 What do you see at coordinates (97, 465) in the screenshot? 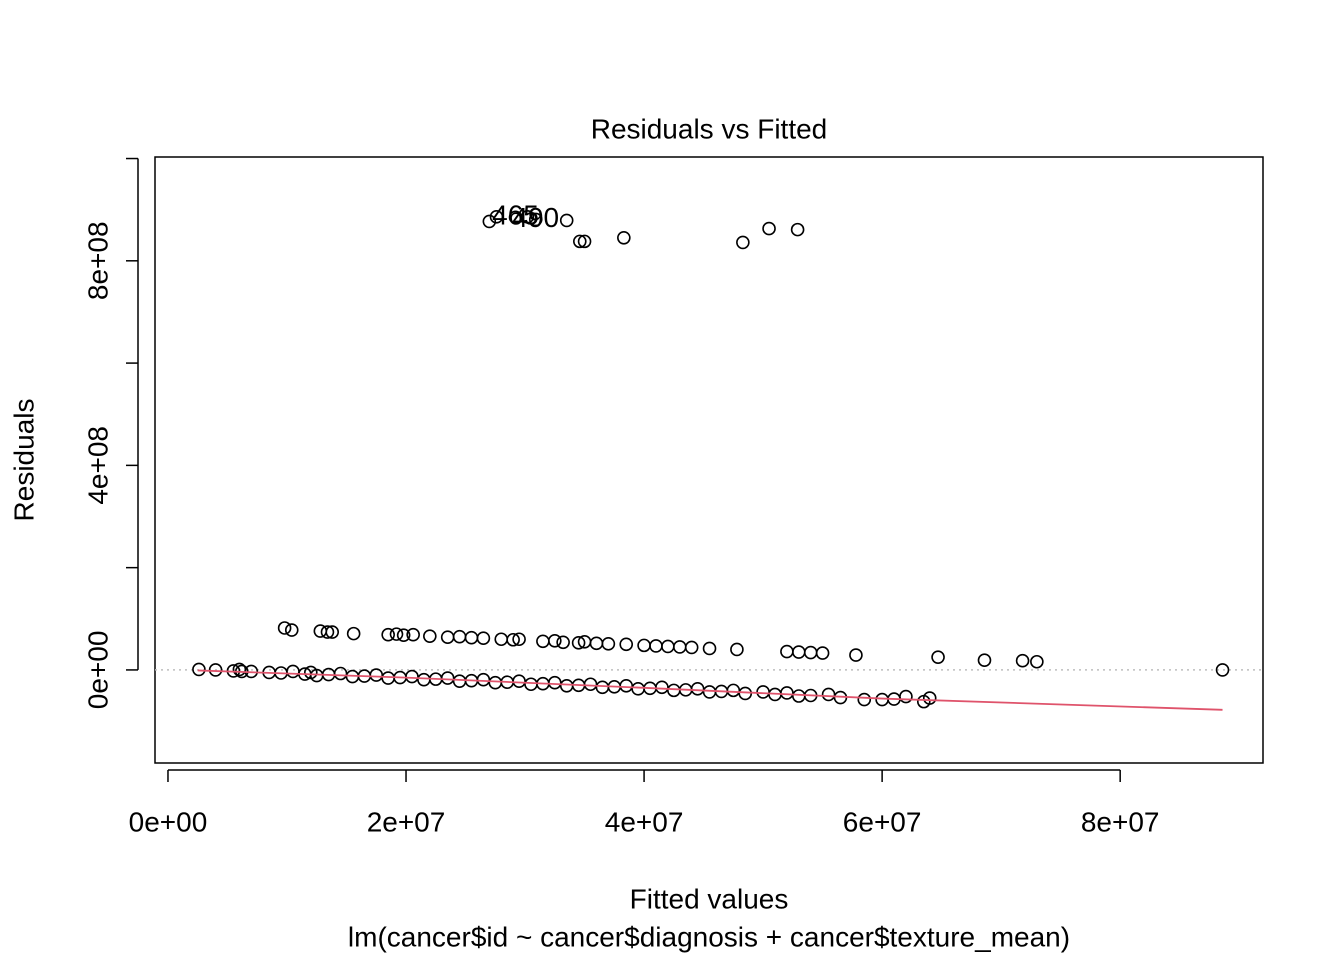
I see `y-tick-label: 4e+08` at bounding box center [97, 465].